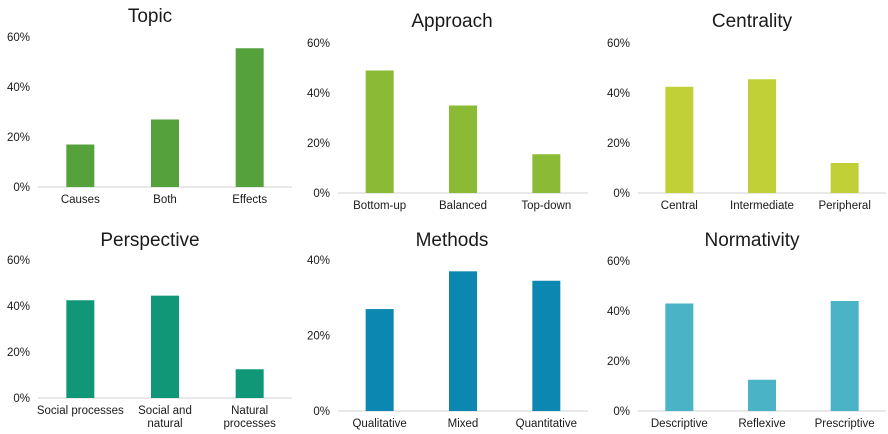  What do you see at coordinates (844, 206) in the screenshot?
I see `x-tick-label: Peripheral` at bounding box center [844, 206].